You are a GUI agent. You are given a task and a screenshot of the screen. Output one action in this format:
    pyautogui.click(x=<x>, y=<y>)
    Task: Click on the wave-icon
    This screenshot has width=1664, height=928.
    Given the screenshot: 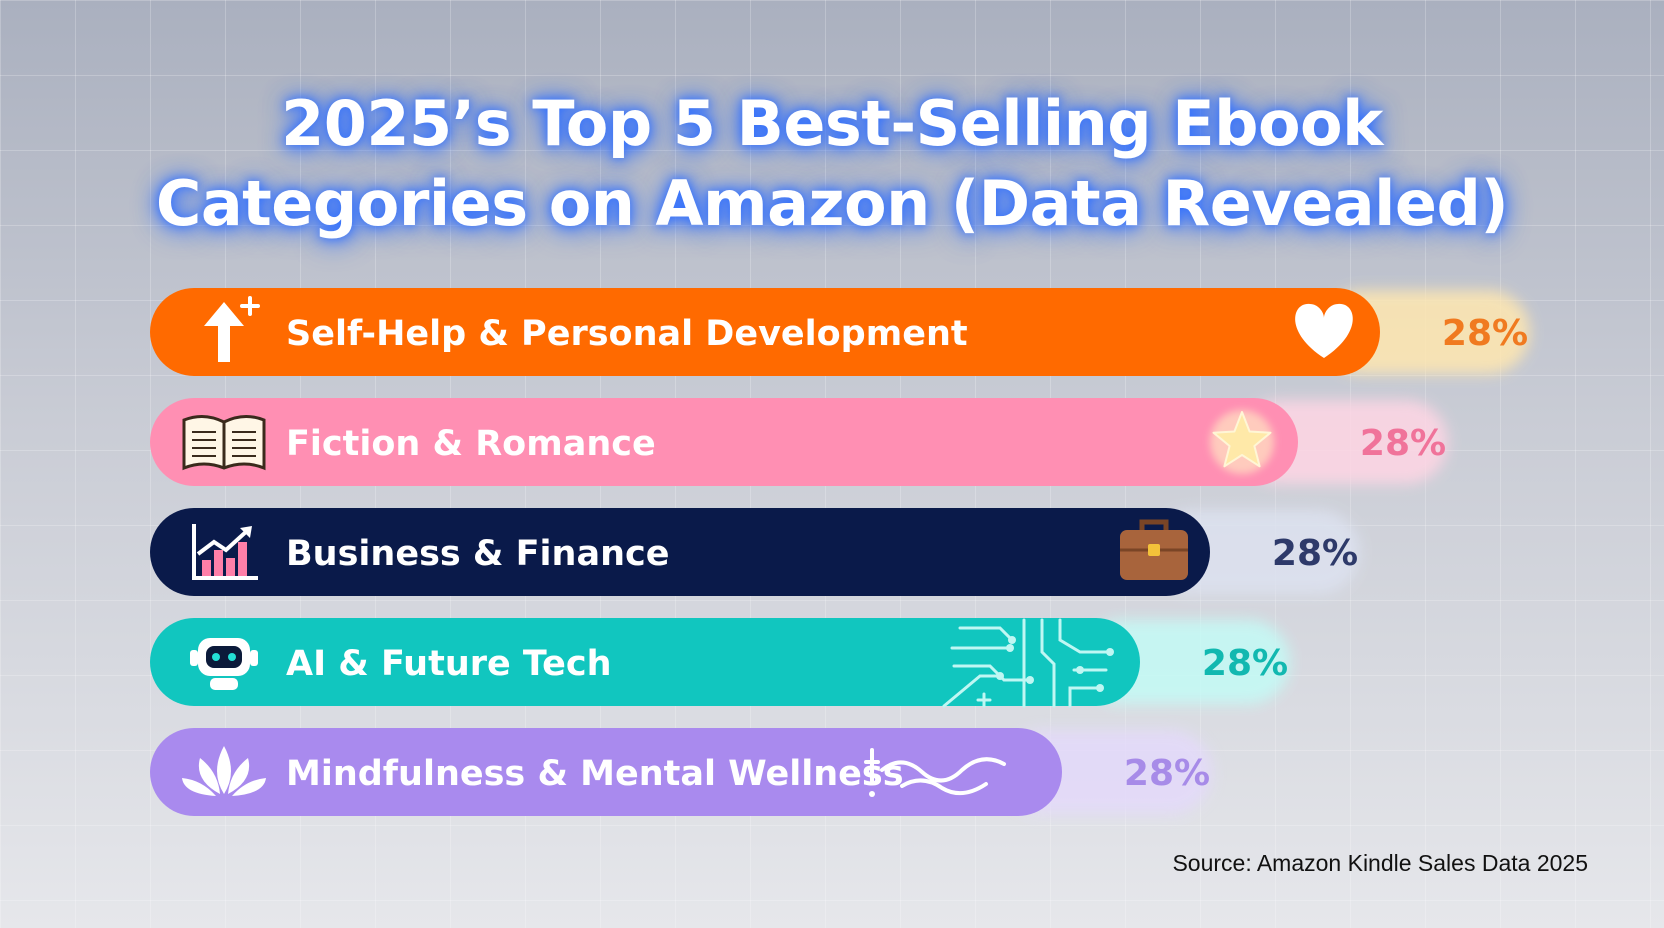 What is the action you would take?
    pyautogui.click(x=935, y=772)
    